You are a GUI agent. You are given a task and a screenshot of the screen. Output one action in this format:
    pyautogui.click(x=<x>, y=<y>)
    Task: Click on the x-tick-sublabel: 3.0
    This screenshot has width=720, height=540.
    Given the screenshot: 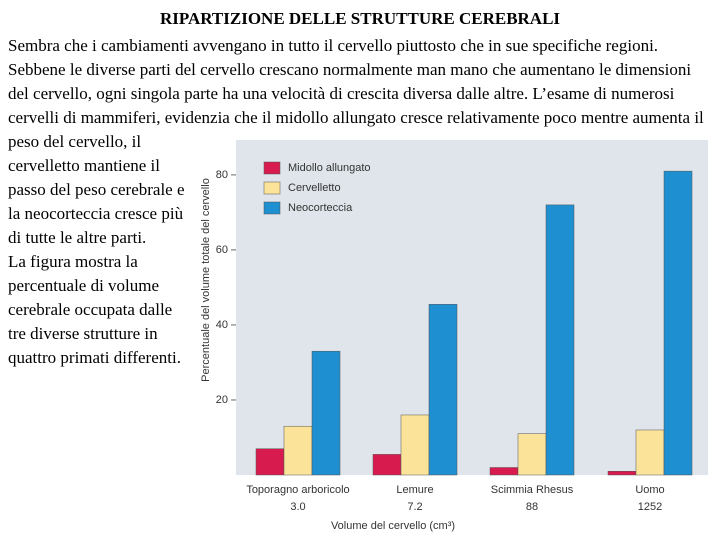 What is the action you would take?
    pyautogui.click(x=297, y=507)
    